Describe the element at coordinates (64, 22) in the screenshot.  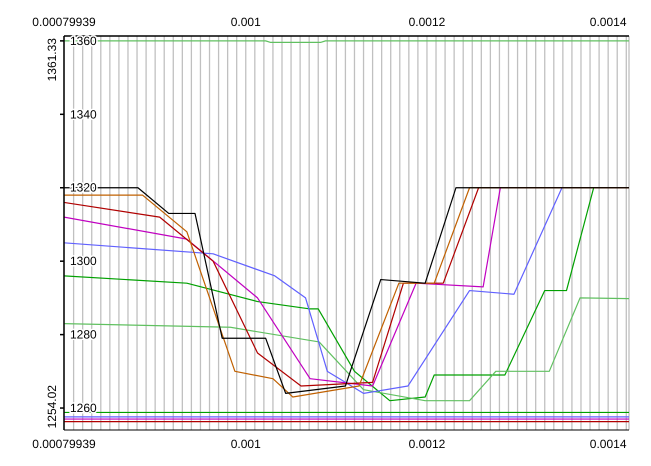
I see `x-tick-label: 0.00079939` at that location.